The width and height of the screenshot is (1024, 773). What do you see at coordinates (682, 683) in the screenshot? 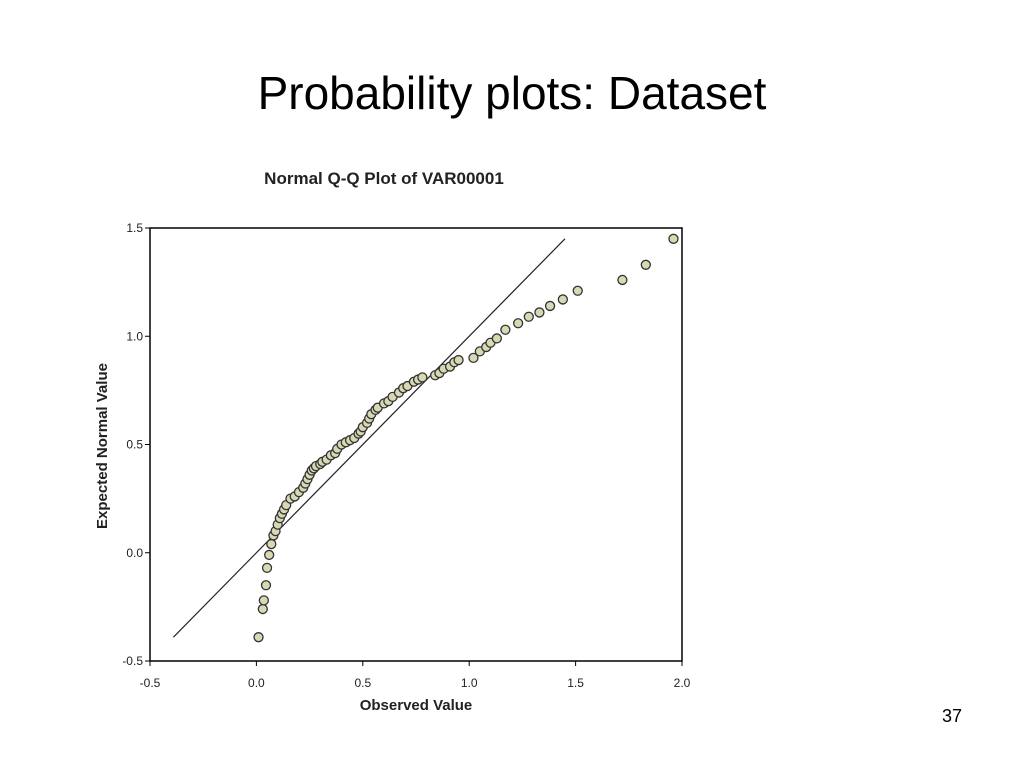
I see `x-tick-label: 2.0` at bounding box center [682, 683].